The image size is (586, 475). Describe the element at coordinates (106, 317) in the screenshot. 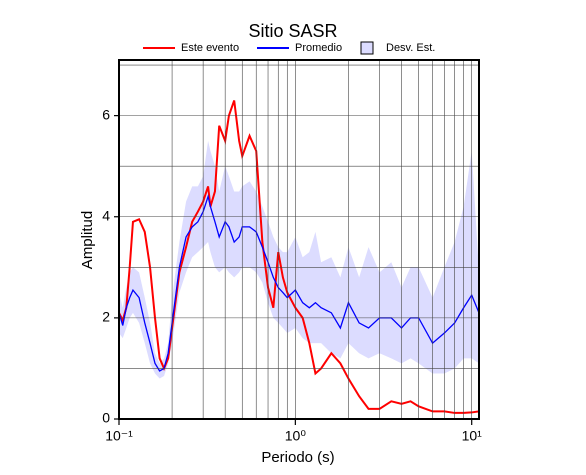

I see `y-tick-label: 2` at that location.